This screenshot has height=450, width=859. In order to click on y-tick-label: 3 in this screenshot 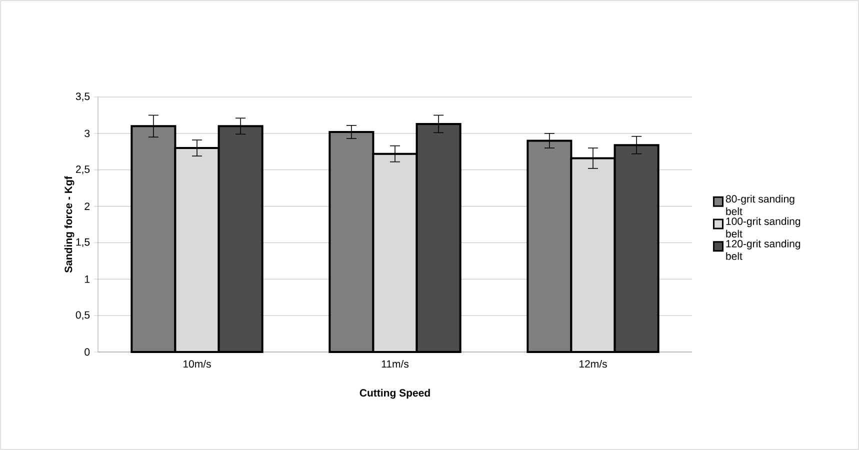, I will do `click(87, 134)`.